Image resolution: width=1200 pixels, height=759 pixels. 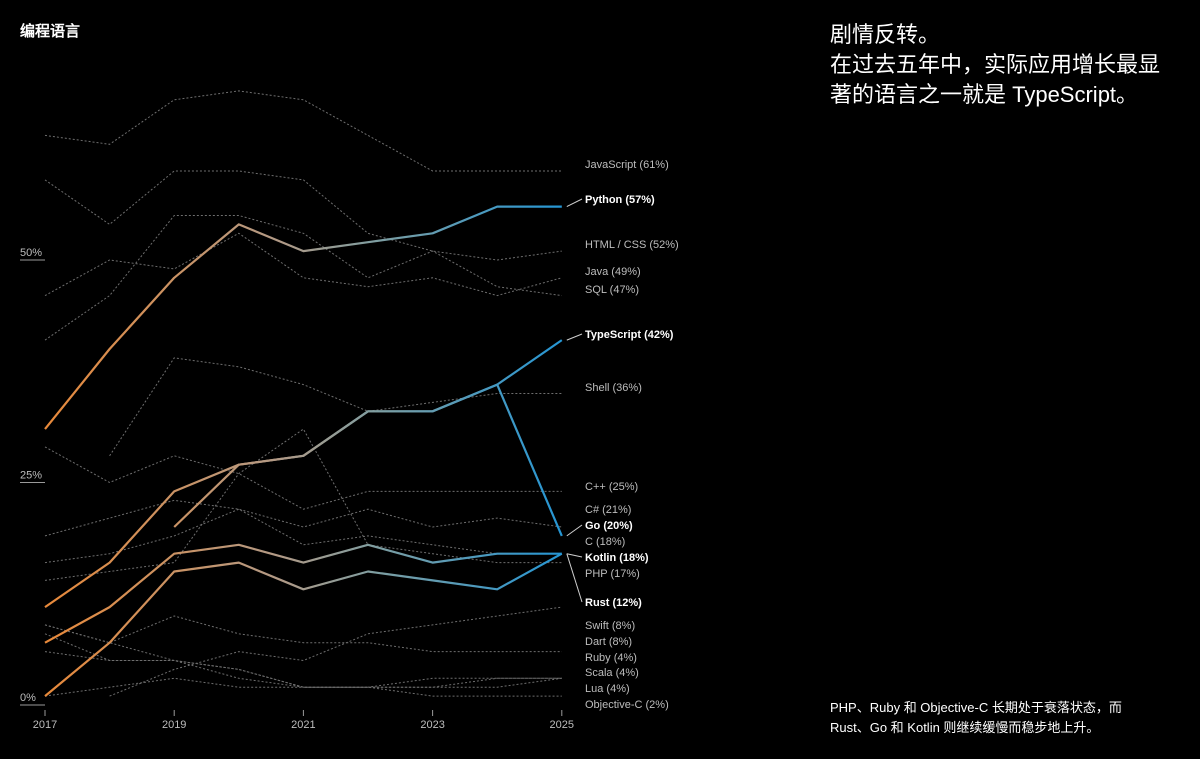 I want to click on series-label-shell: Shell (36%), so click(x=613, y=388).